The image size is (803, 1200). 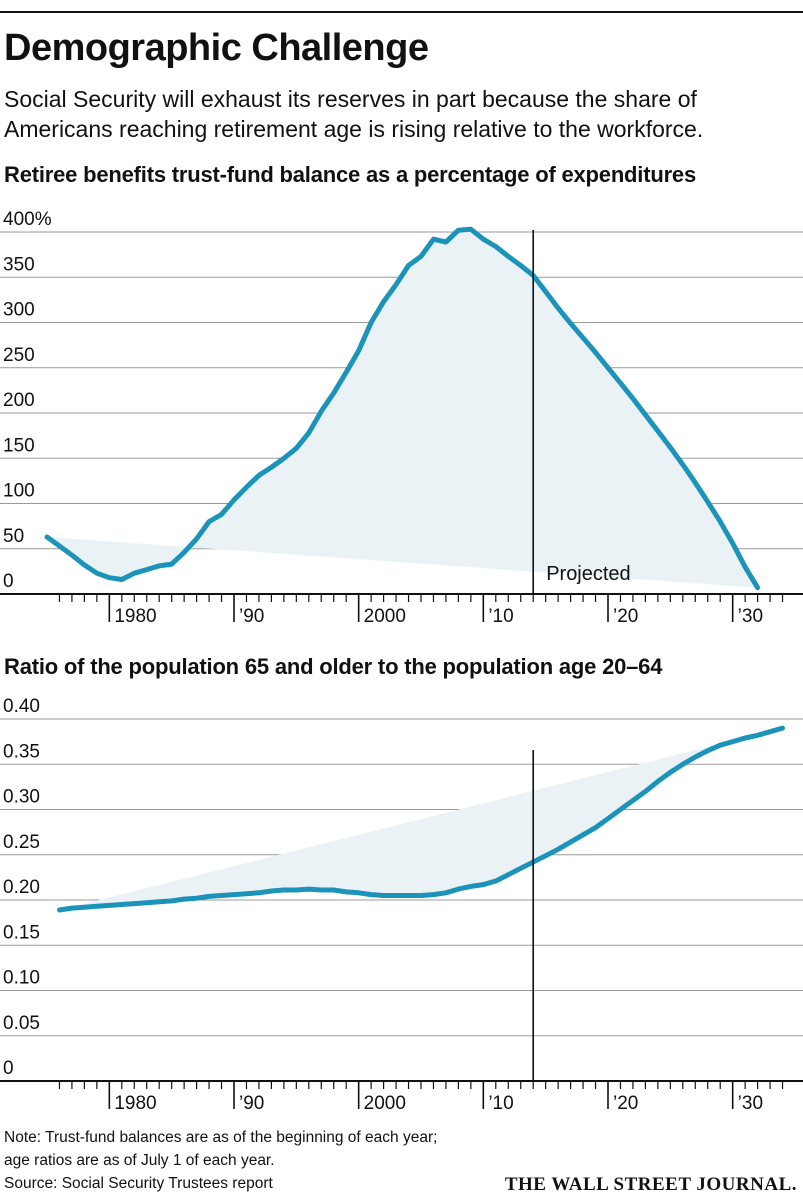 I want to click on chart2-y-tick-label: 0.15, so click(x=21, y=932).